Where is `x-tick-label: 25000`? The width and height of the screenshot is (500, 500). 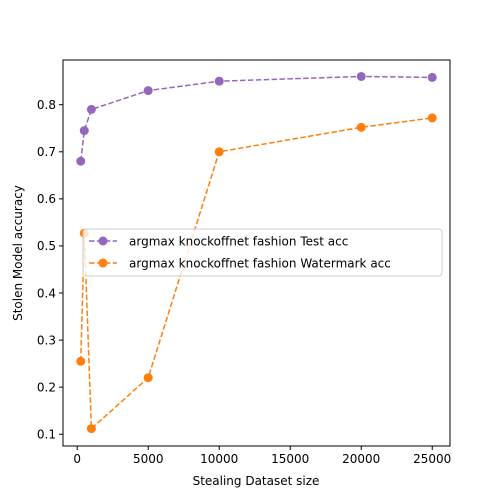 x-tick-label: 25000 is located at coordinates (432, 459).